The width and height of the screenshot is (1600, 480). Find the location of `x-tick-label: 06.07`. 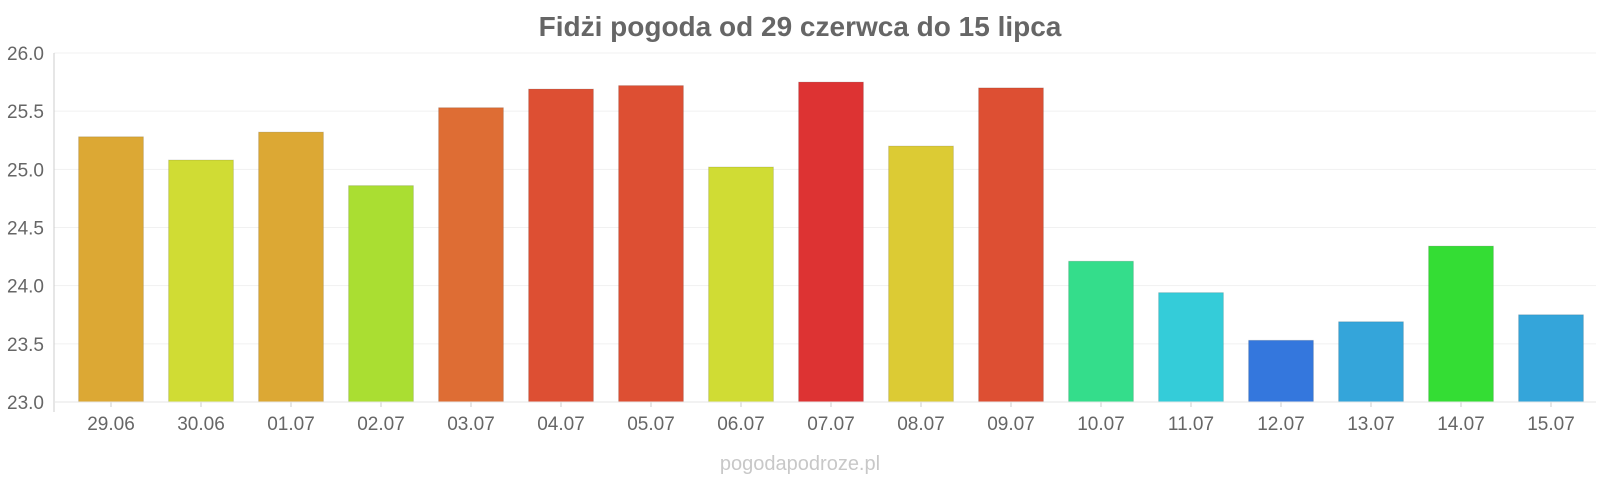

x-tick-label: 06.07 is located at coordinates (741, 424).